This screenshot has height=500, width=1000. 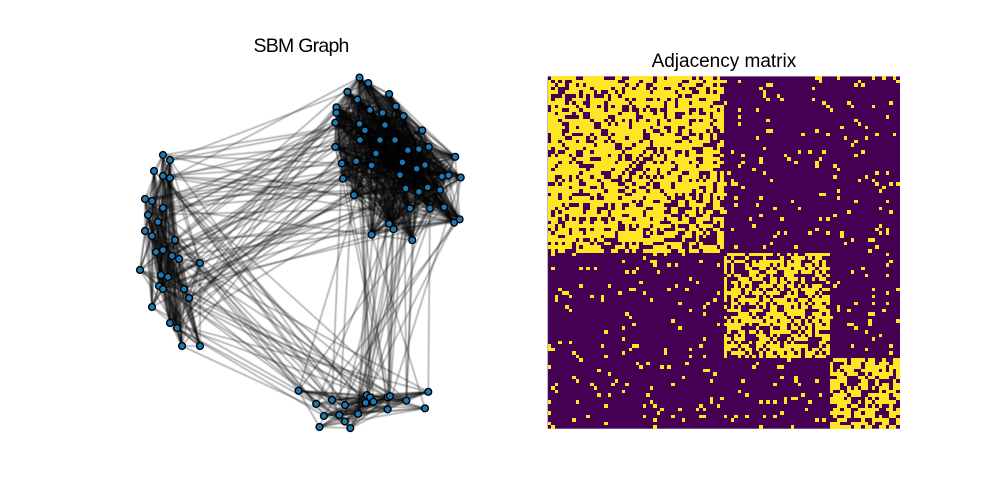 I want to click on svg-text: Adjacency matrix, so click(x=724, y=61).